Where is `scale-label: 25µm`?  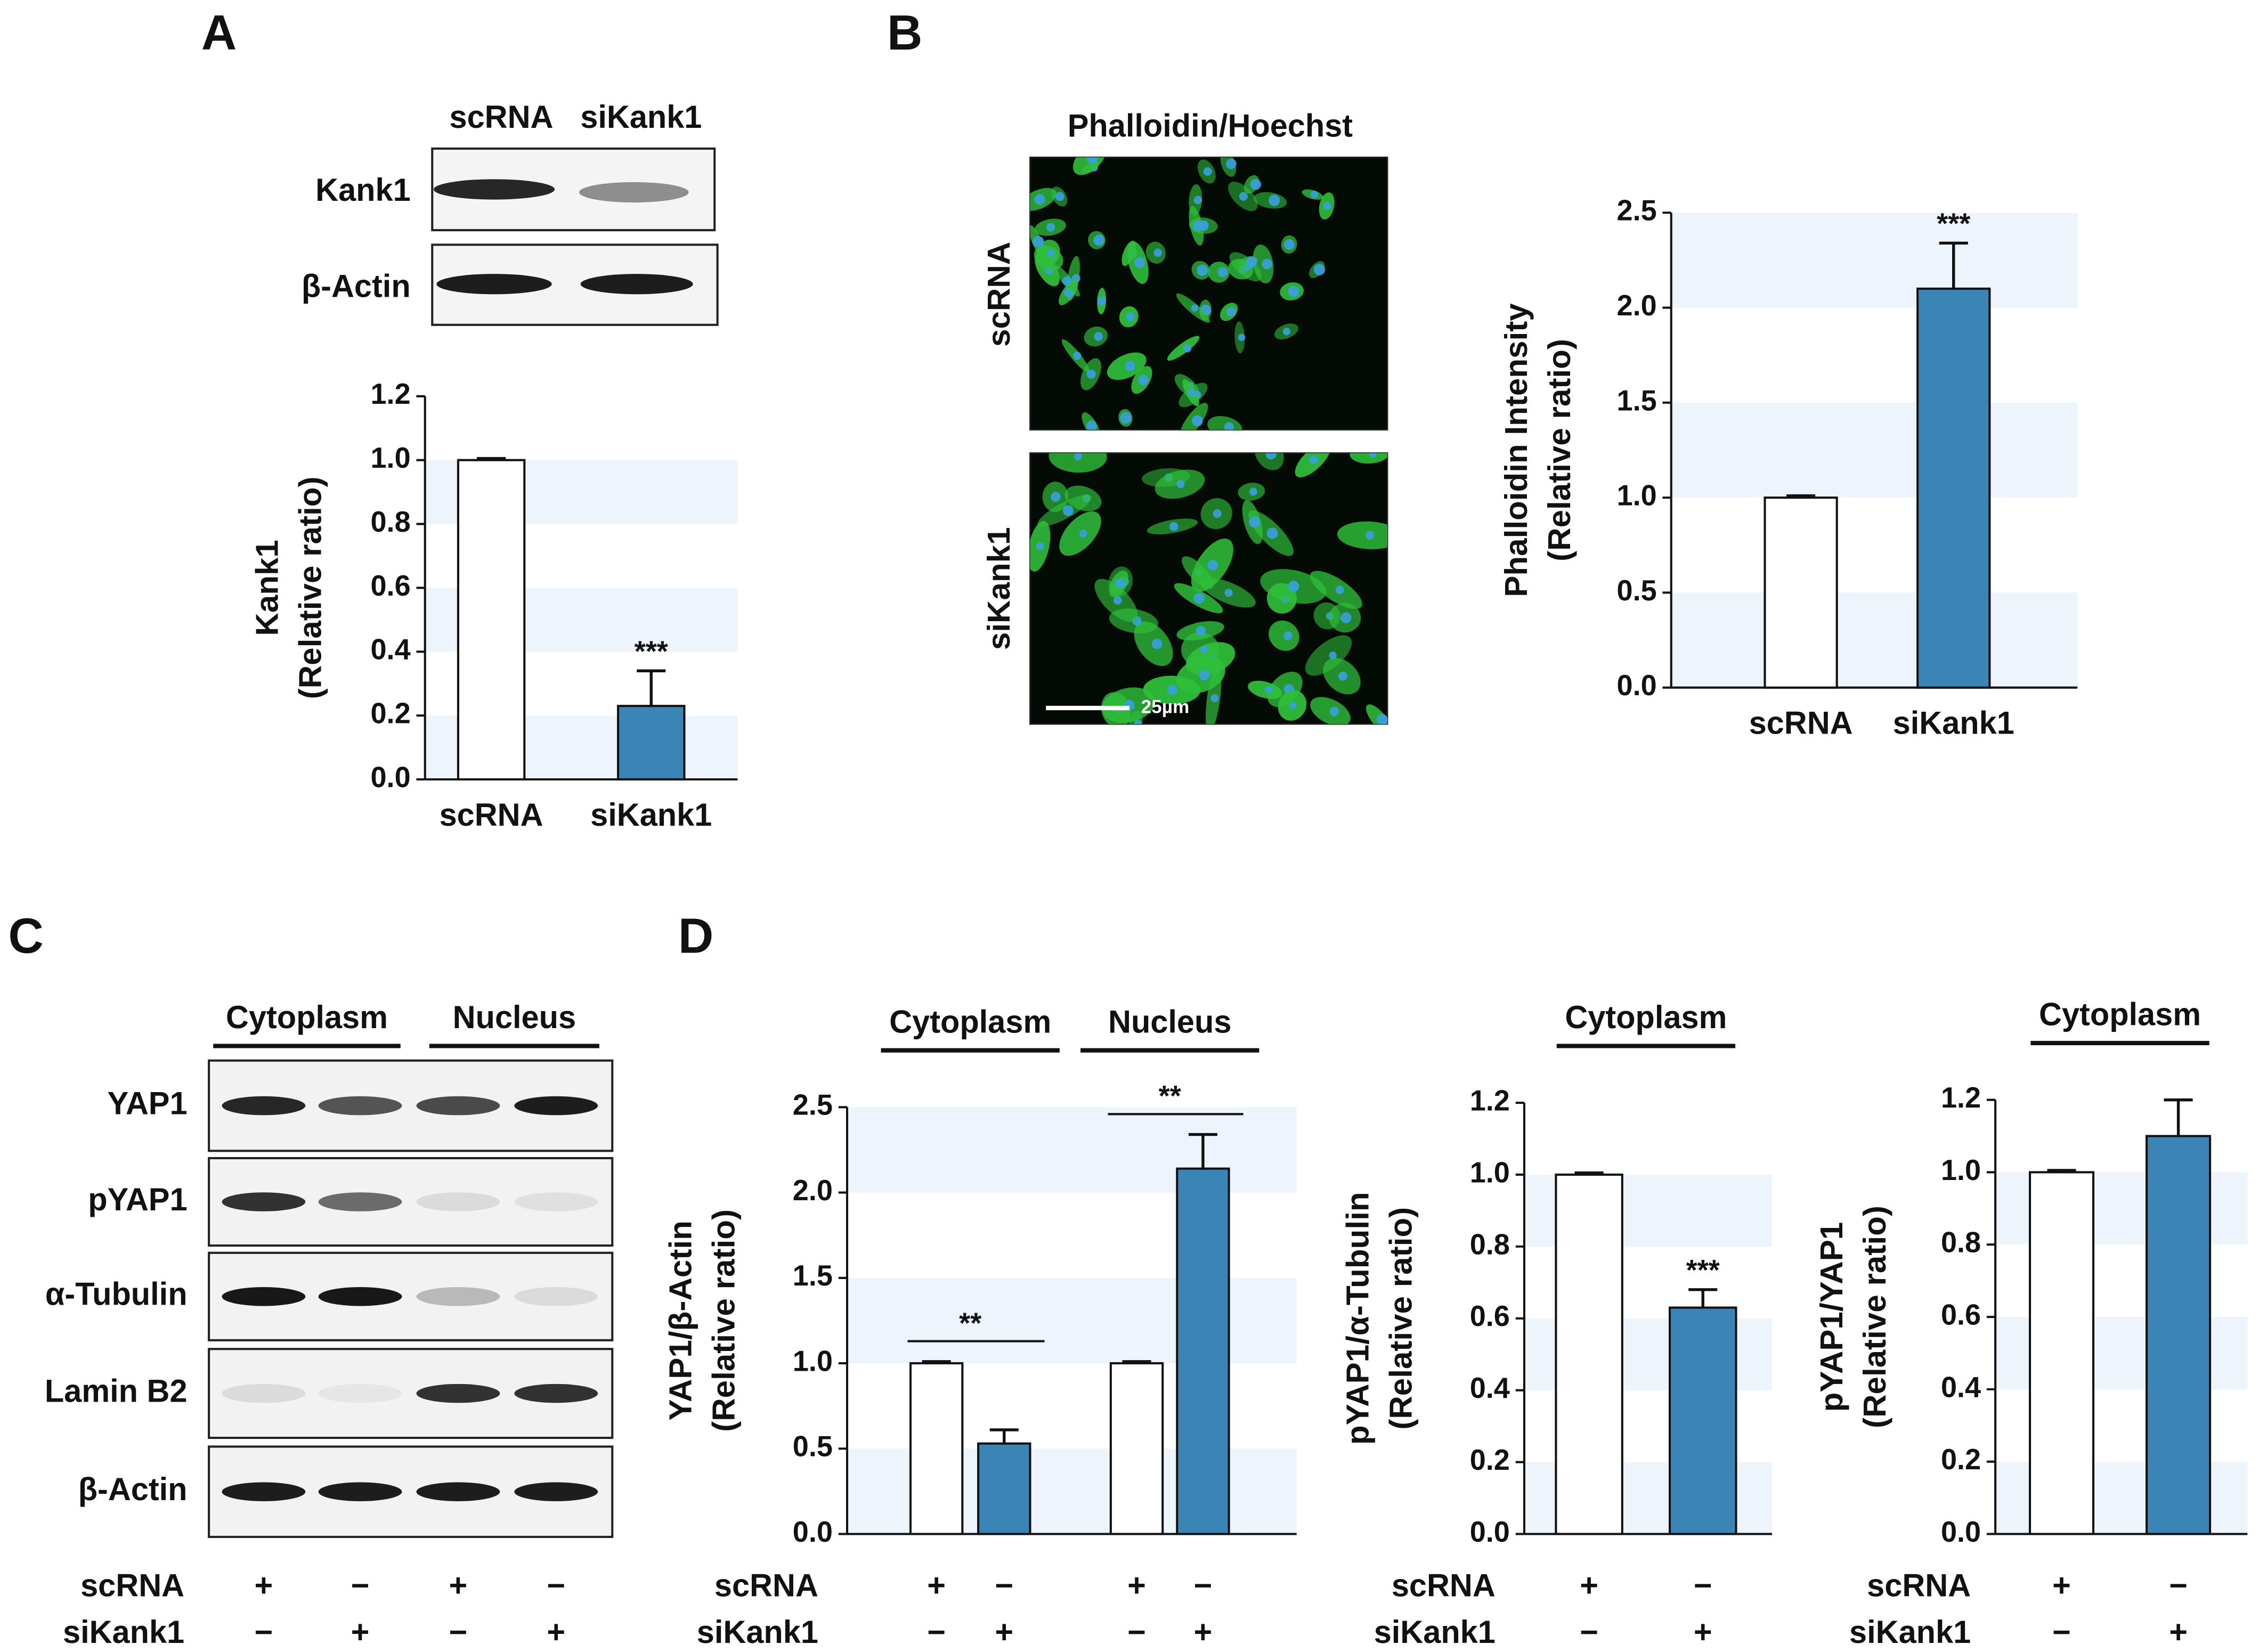 scale-label: 25µm is located at coordinates (1166, 706).